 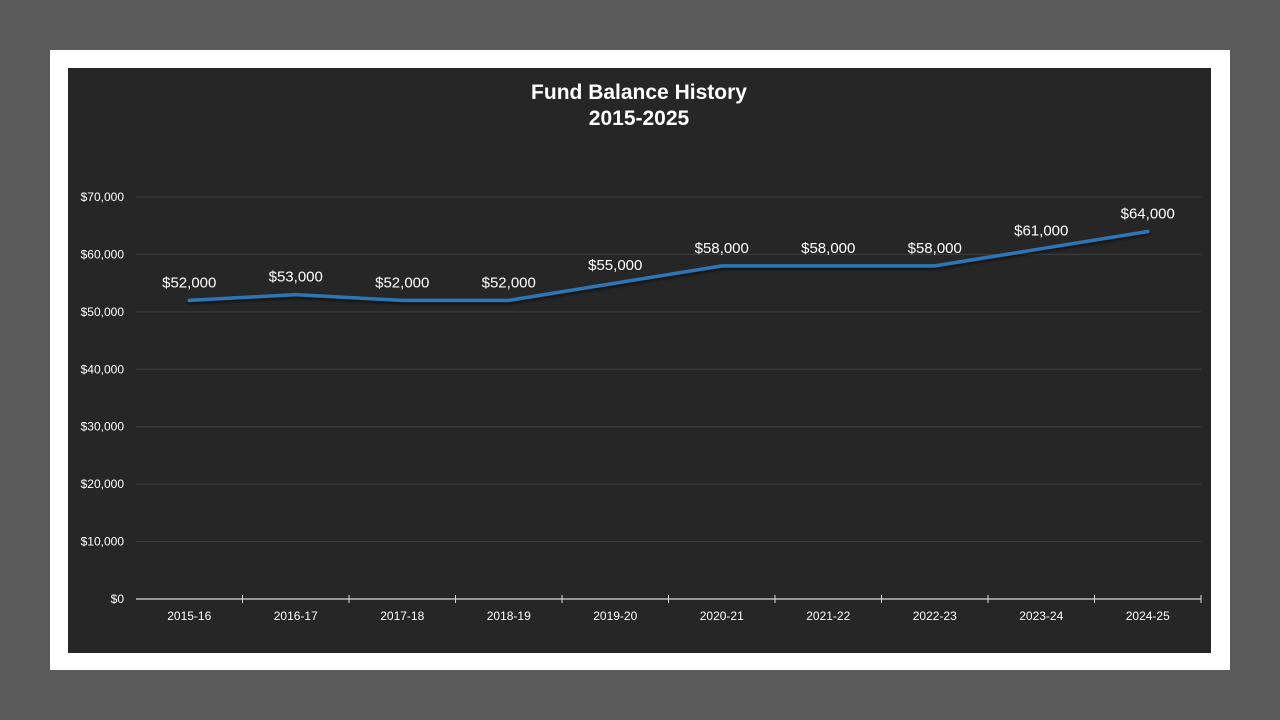 I want to click on y-tick-label: $10,000, so click(x=103, y=542).